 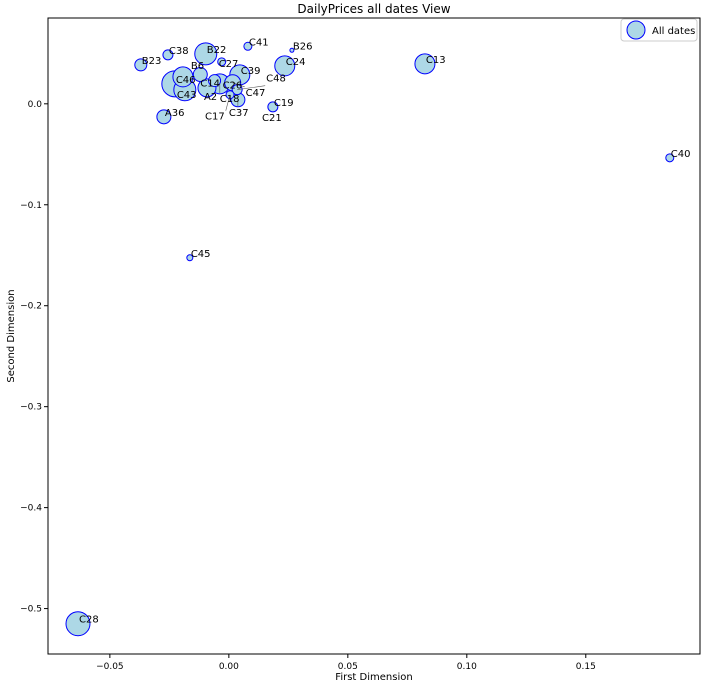 What do you see at coordinates (110, 667) in the screenshot?
I see `x-tick-label: −0.05` at bounding box center [110, 667].